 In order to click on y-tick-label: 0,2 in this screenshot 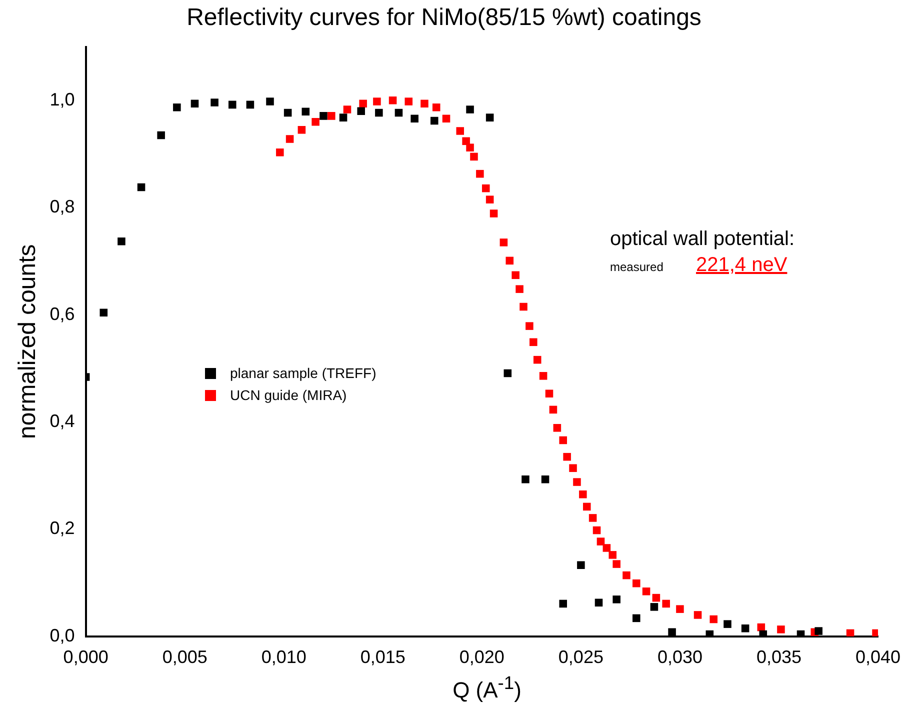, I will do `click(62, 528)`.